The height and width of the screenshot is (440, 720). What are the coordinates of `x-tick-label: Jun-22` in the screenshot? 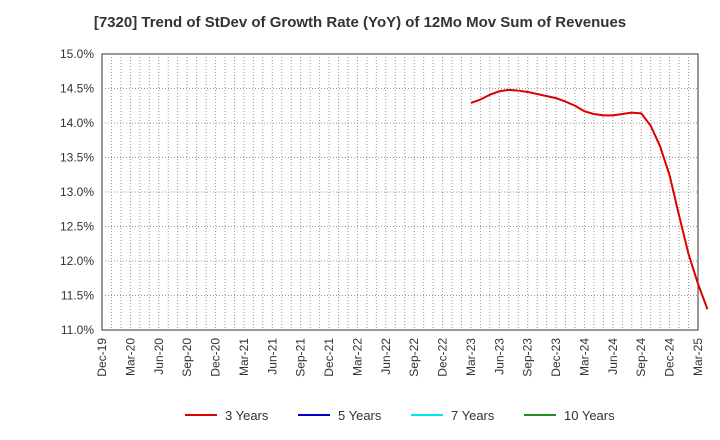 It's located at (386, 356).